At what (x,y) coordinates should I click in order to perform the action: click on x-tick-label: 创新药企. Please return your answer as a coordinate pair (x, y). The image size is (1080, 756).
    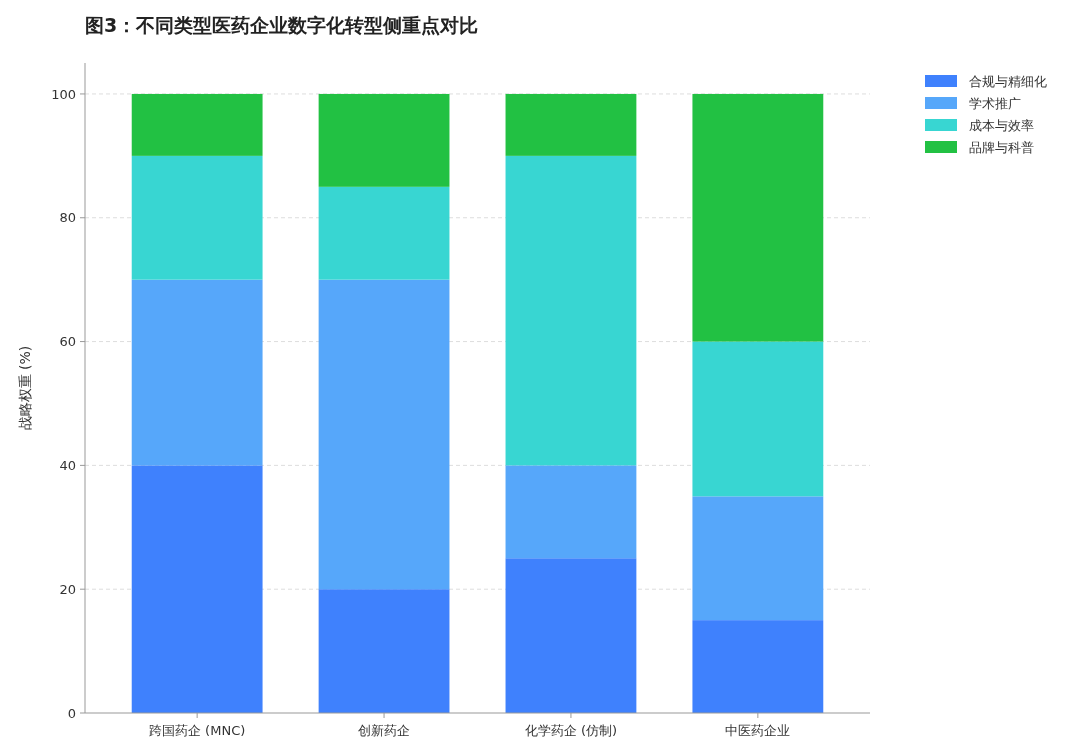
    Looking at the image, I should click on (384, 730).